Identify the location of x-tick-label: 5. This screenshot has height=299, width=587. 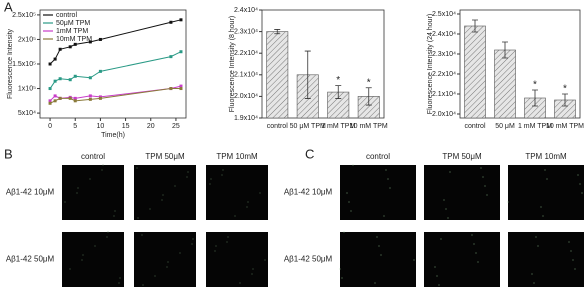
(75, 126).